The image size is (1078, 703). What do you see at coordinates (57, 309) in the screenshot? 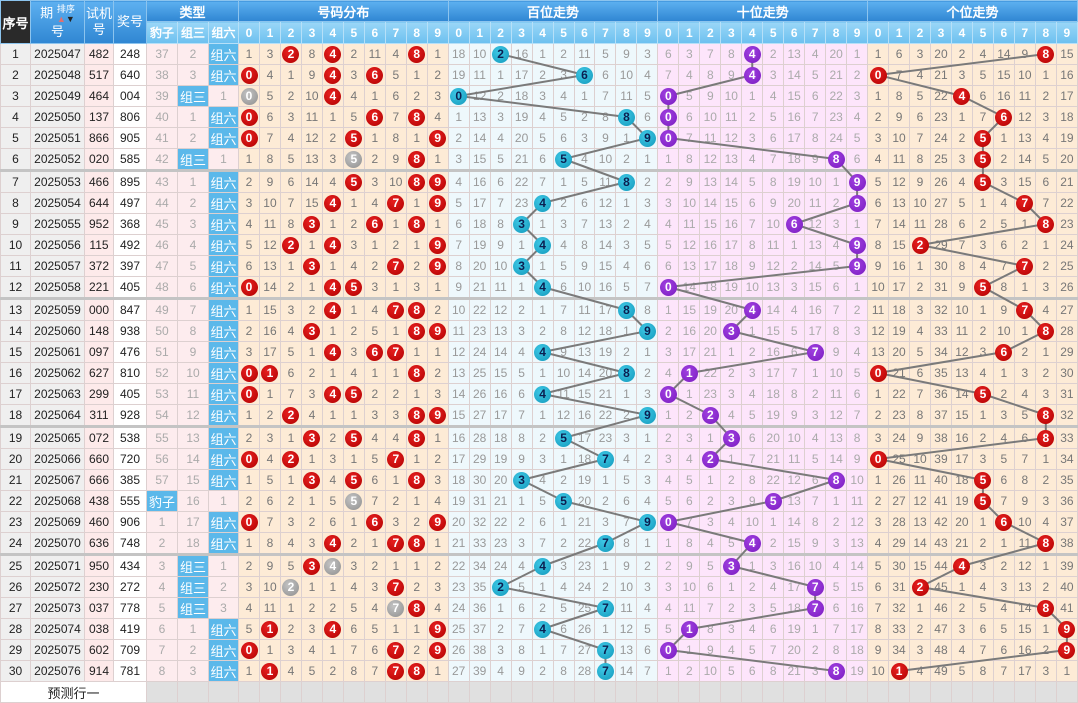
I see `row-period: 2025059` at bounding box center [57, 309].